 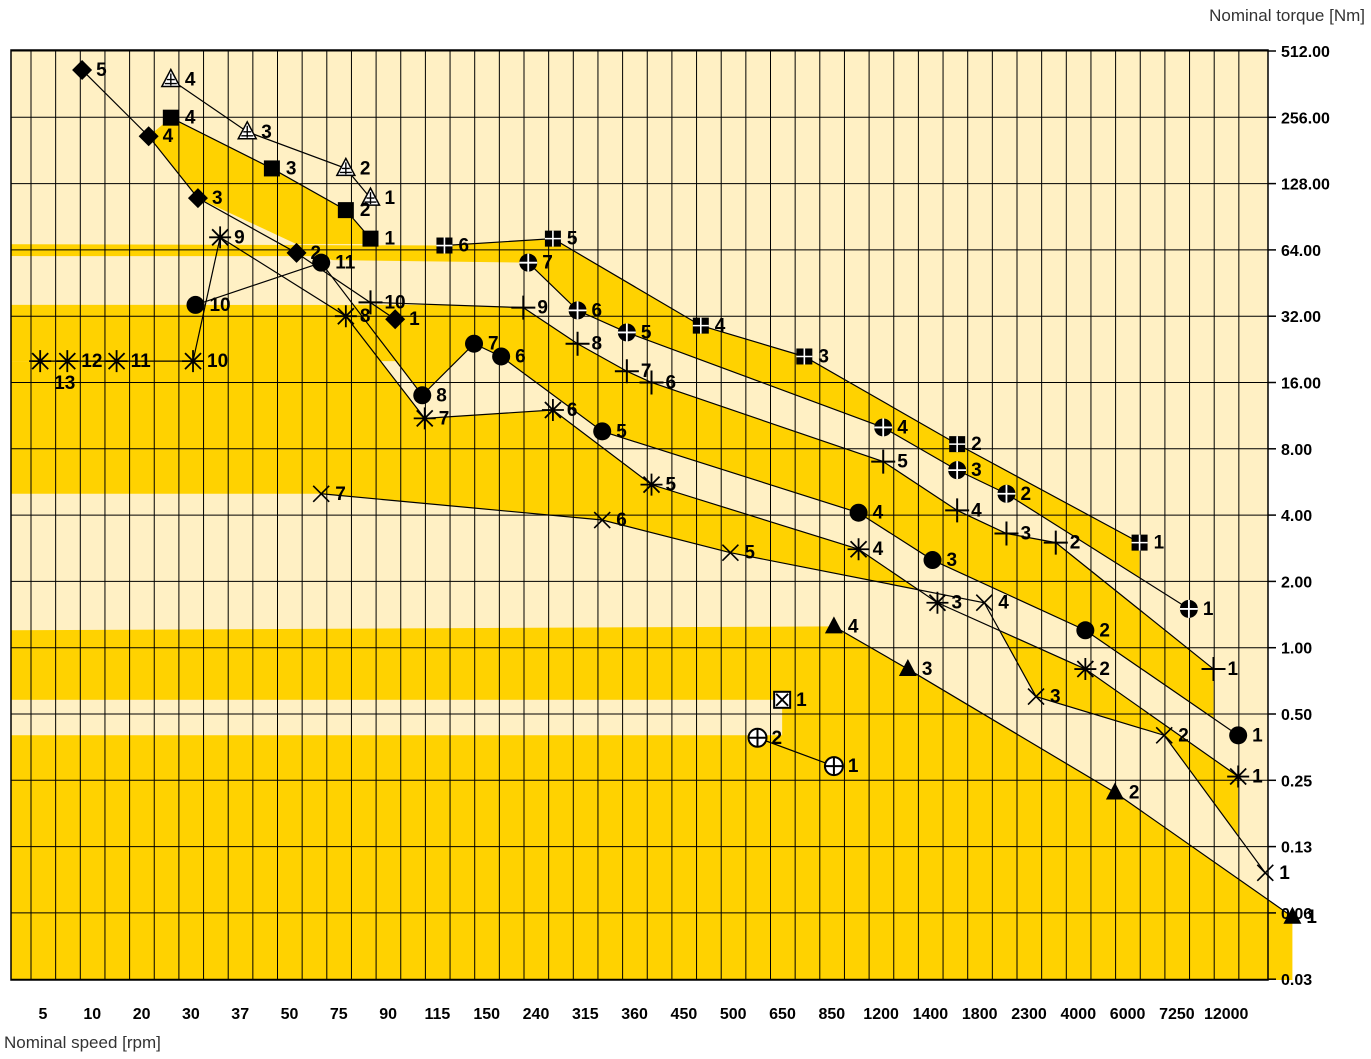 I want to click on y-tick-label: 4.00, so click(x=1296, y=516).